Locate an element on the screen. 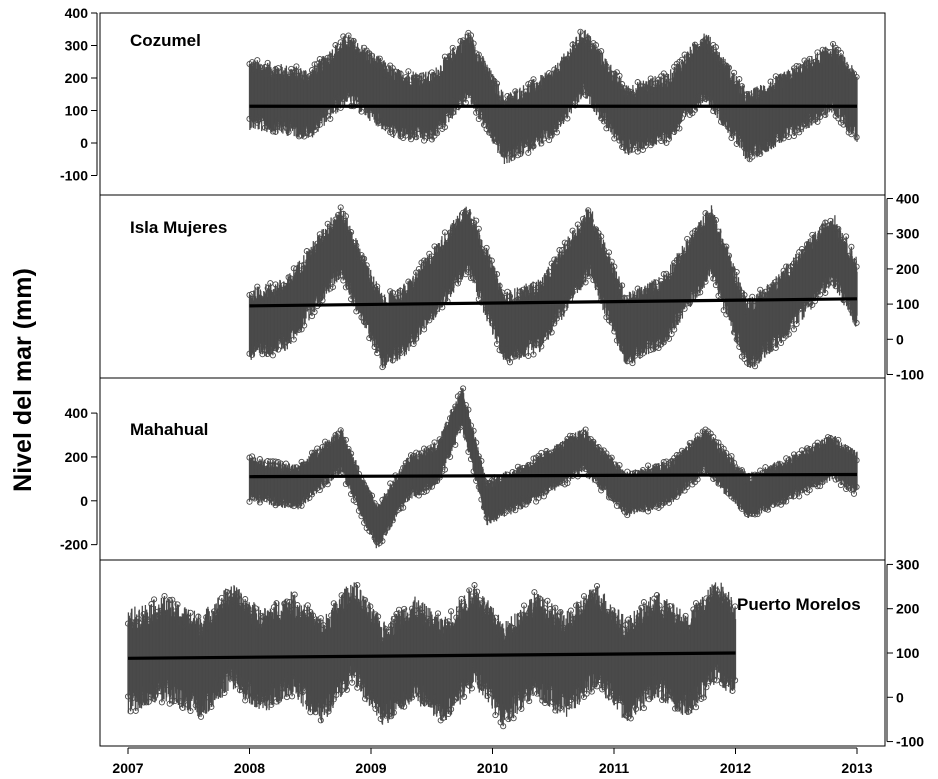  y-tick-label: 200 is located at coordinates (908, 269).